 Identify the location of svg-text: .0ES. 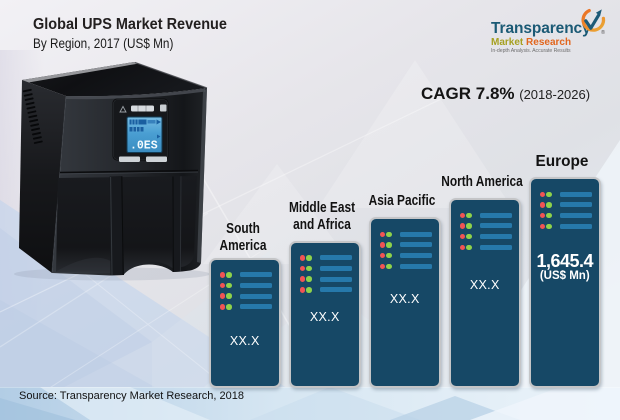
(144, 146).